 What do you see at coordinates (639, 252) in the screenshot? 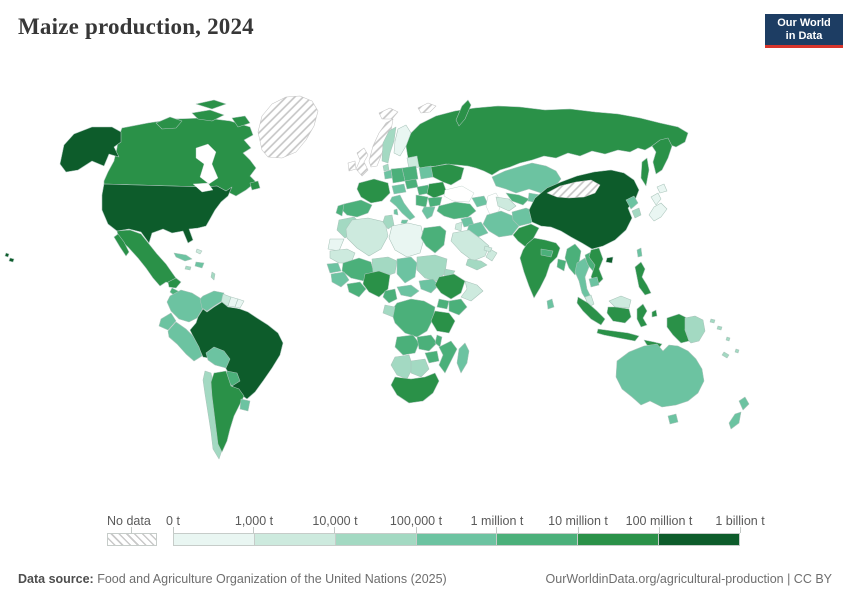
I see `region-taiwan` at bounding box center [639, 252].